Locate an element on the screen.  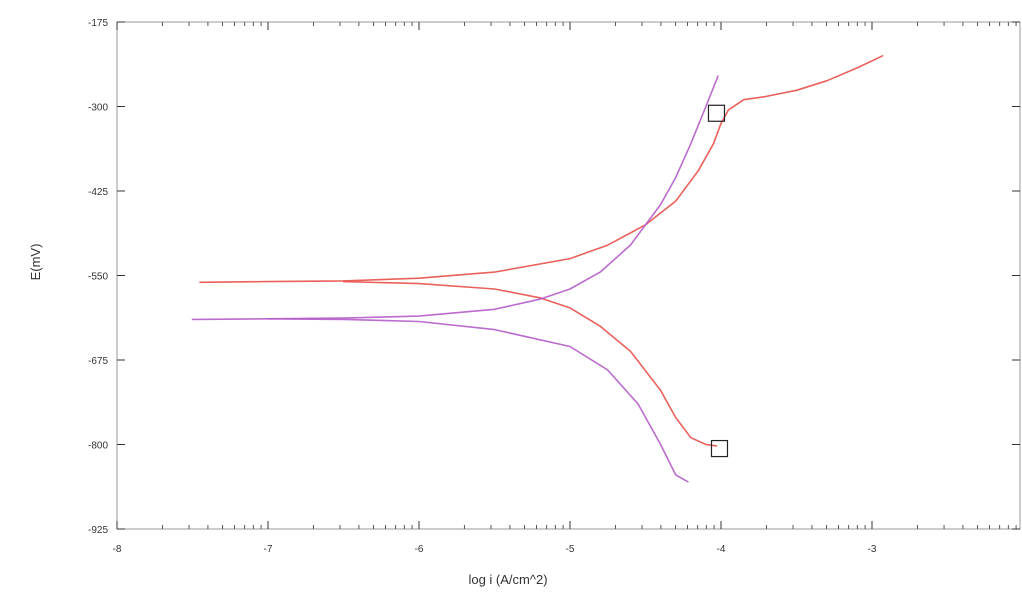
x-tick-label: -3 is located at coordinates (872, 549).